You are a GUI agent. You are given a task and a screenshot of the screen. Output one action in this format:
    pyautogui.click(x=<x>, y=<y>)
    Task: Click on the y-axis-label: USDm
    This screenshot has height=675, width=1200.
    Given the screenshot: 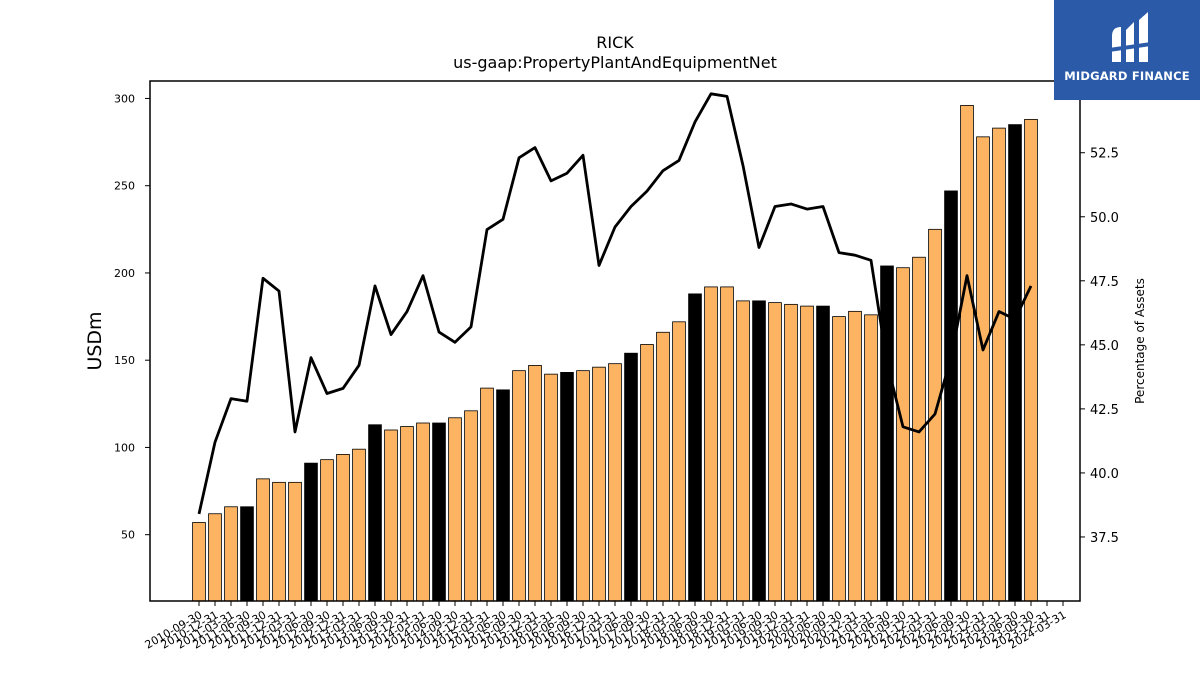 What is the action you would take?
    pyautogui.click(x=95, y=340)
    